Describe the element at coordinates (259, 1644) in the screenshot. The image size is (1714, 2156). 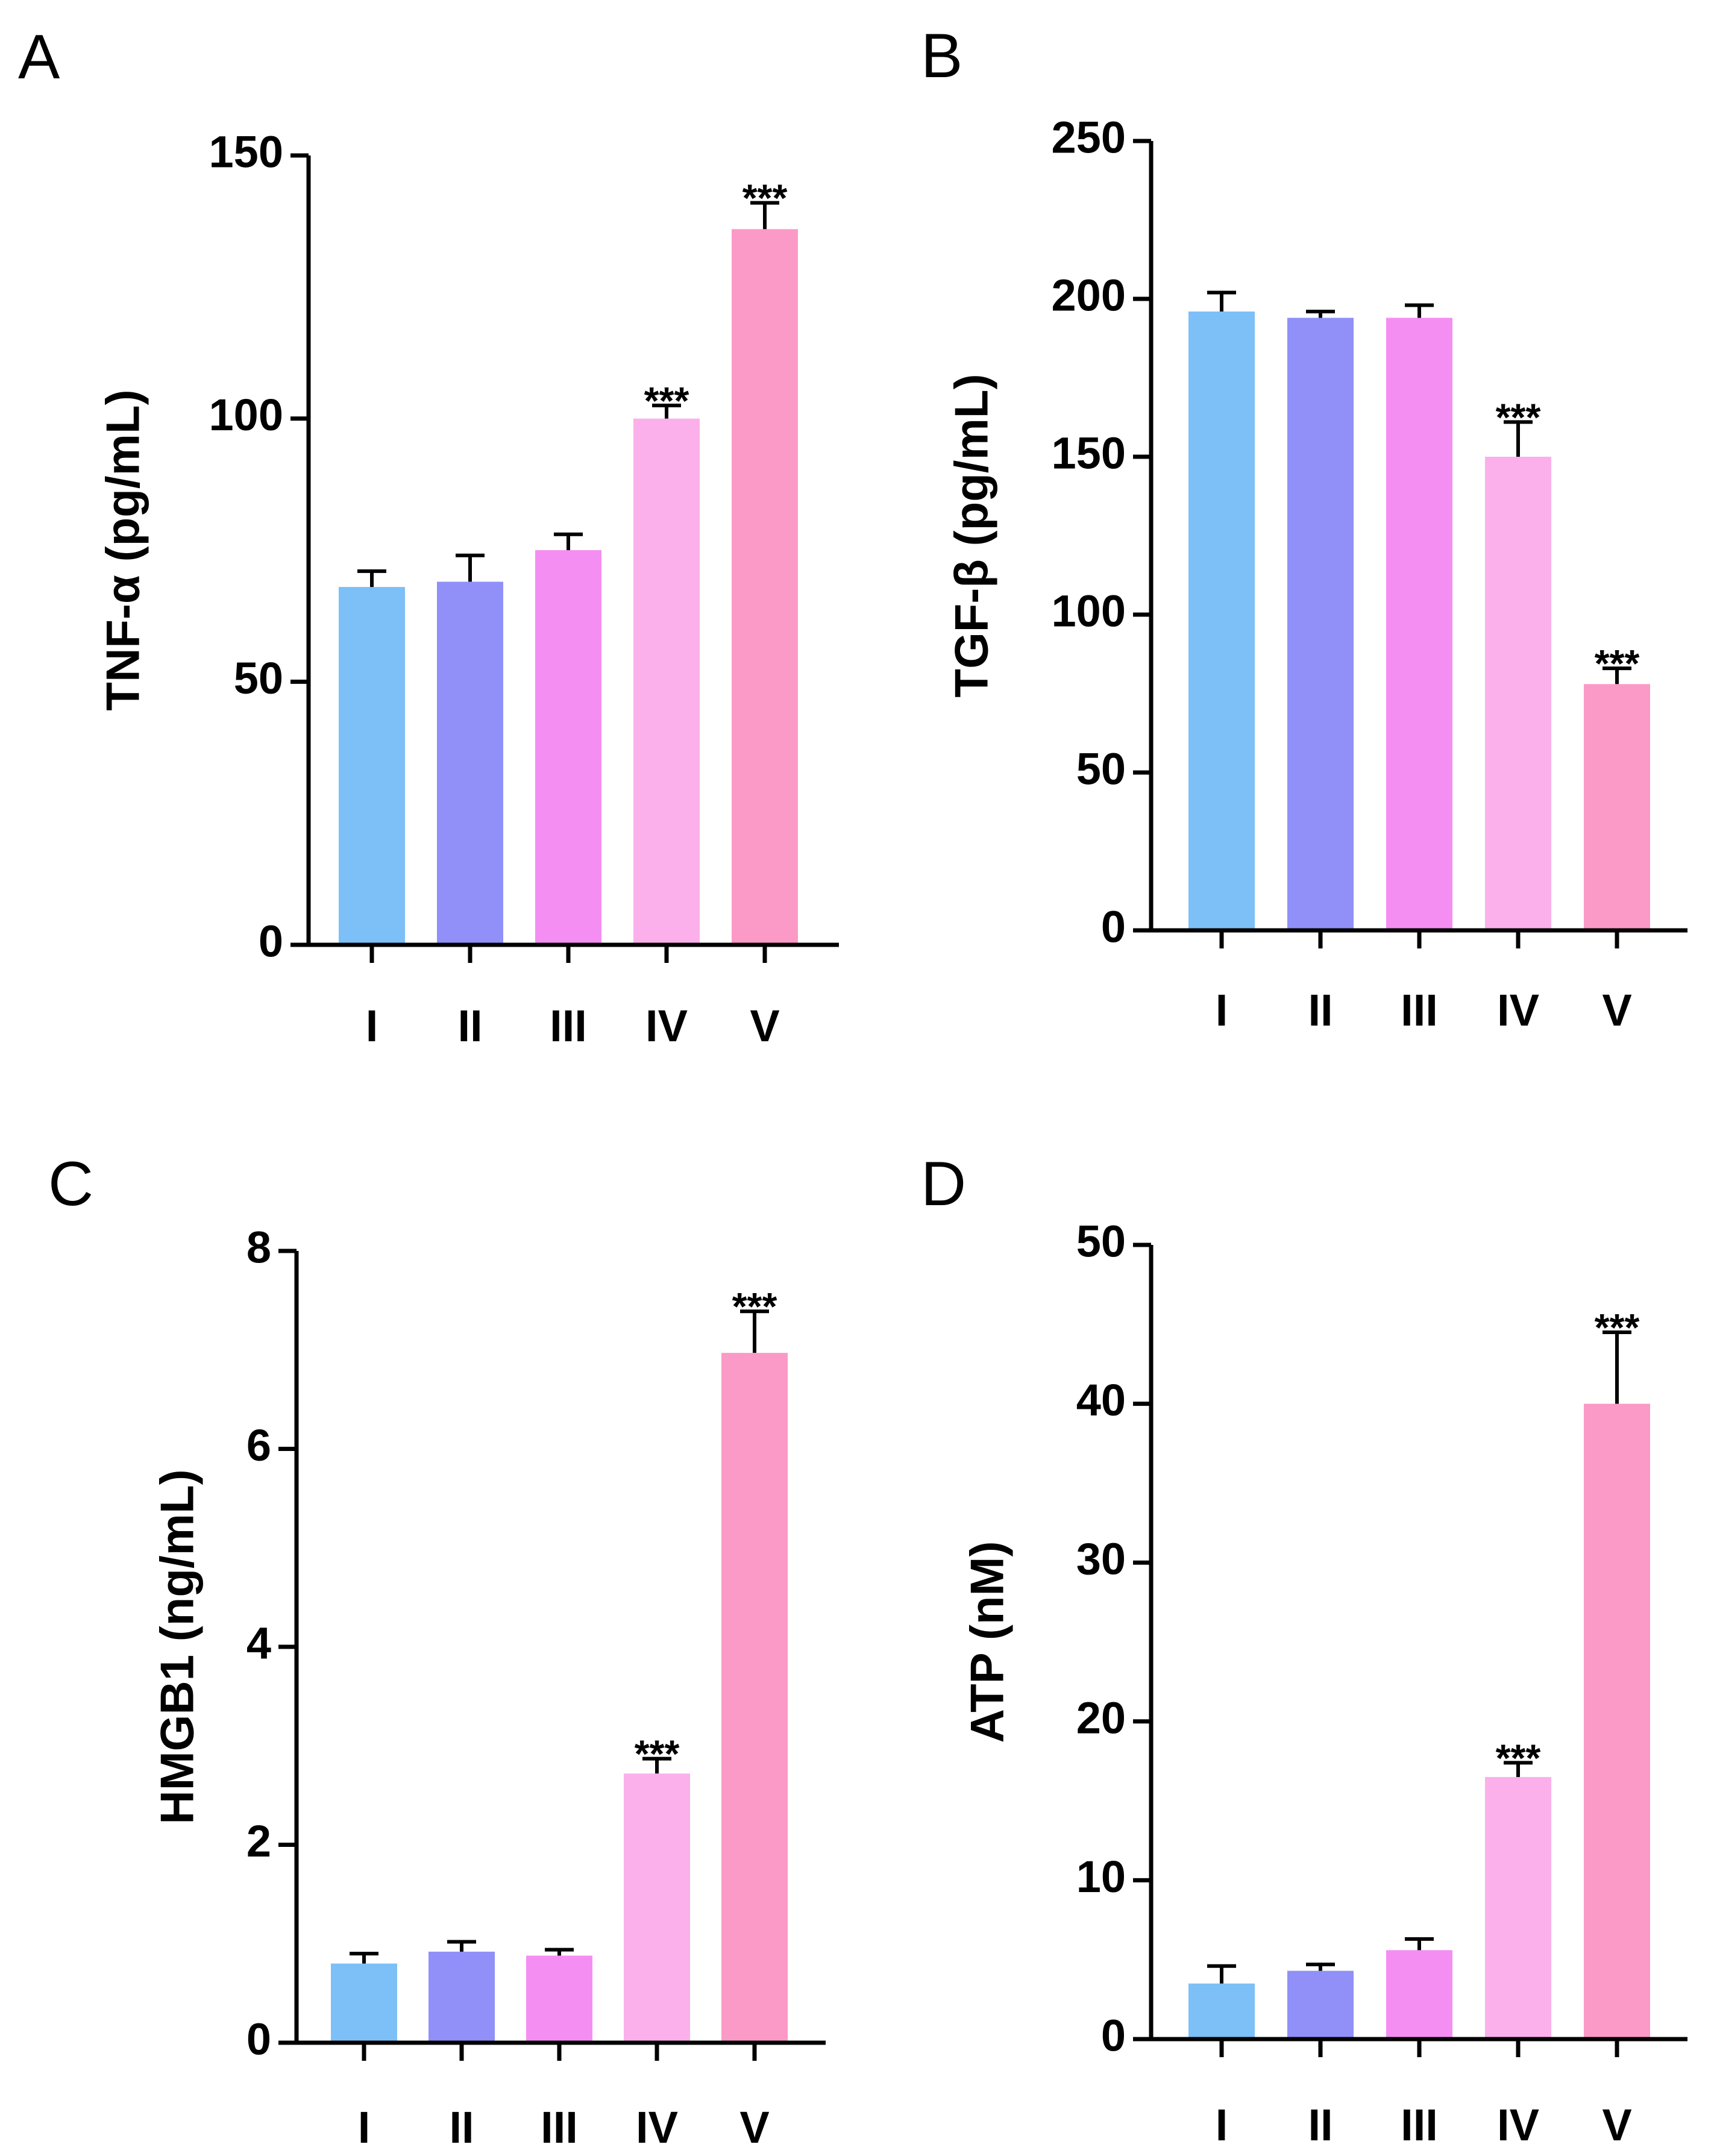
I see `y-tick-label-4: 4` at that location.